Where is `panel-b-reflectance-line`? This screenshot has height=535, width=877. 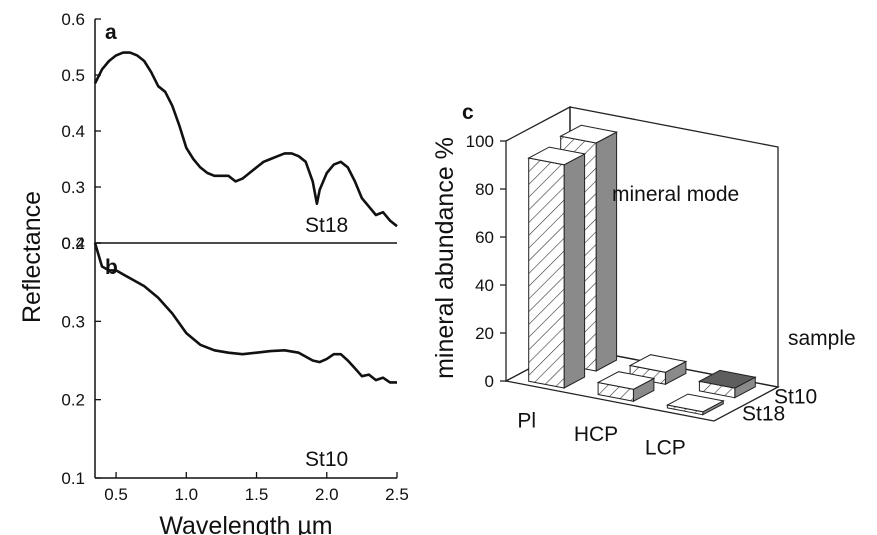
panel-b-reflectance-line is located at coordinates (245, 313).